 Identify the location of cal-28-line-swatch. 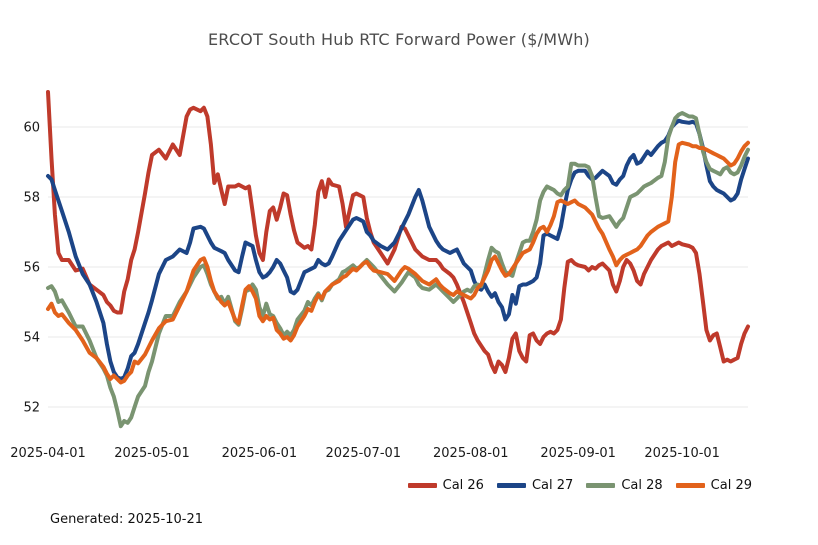
(601, 485).